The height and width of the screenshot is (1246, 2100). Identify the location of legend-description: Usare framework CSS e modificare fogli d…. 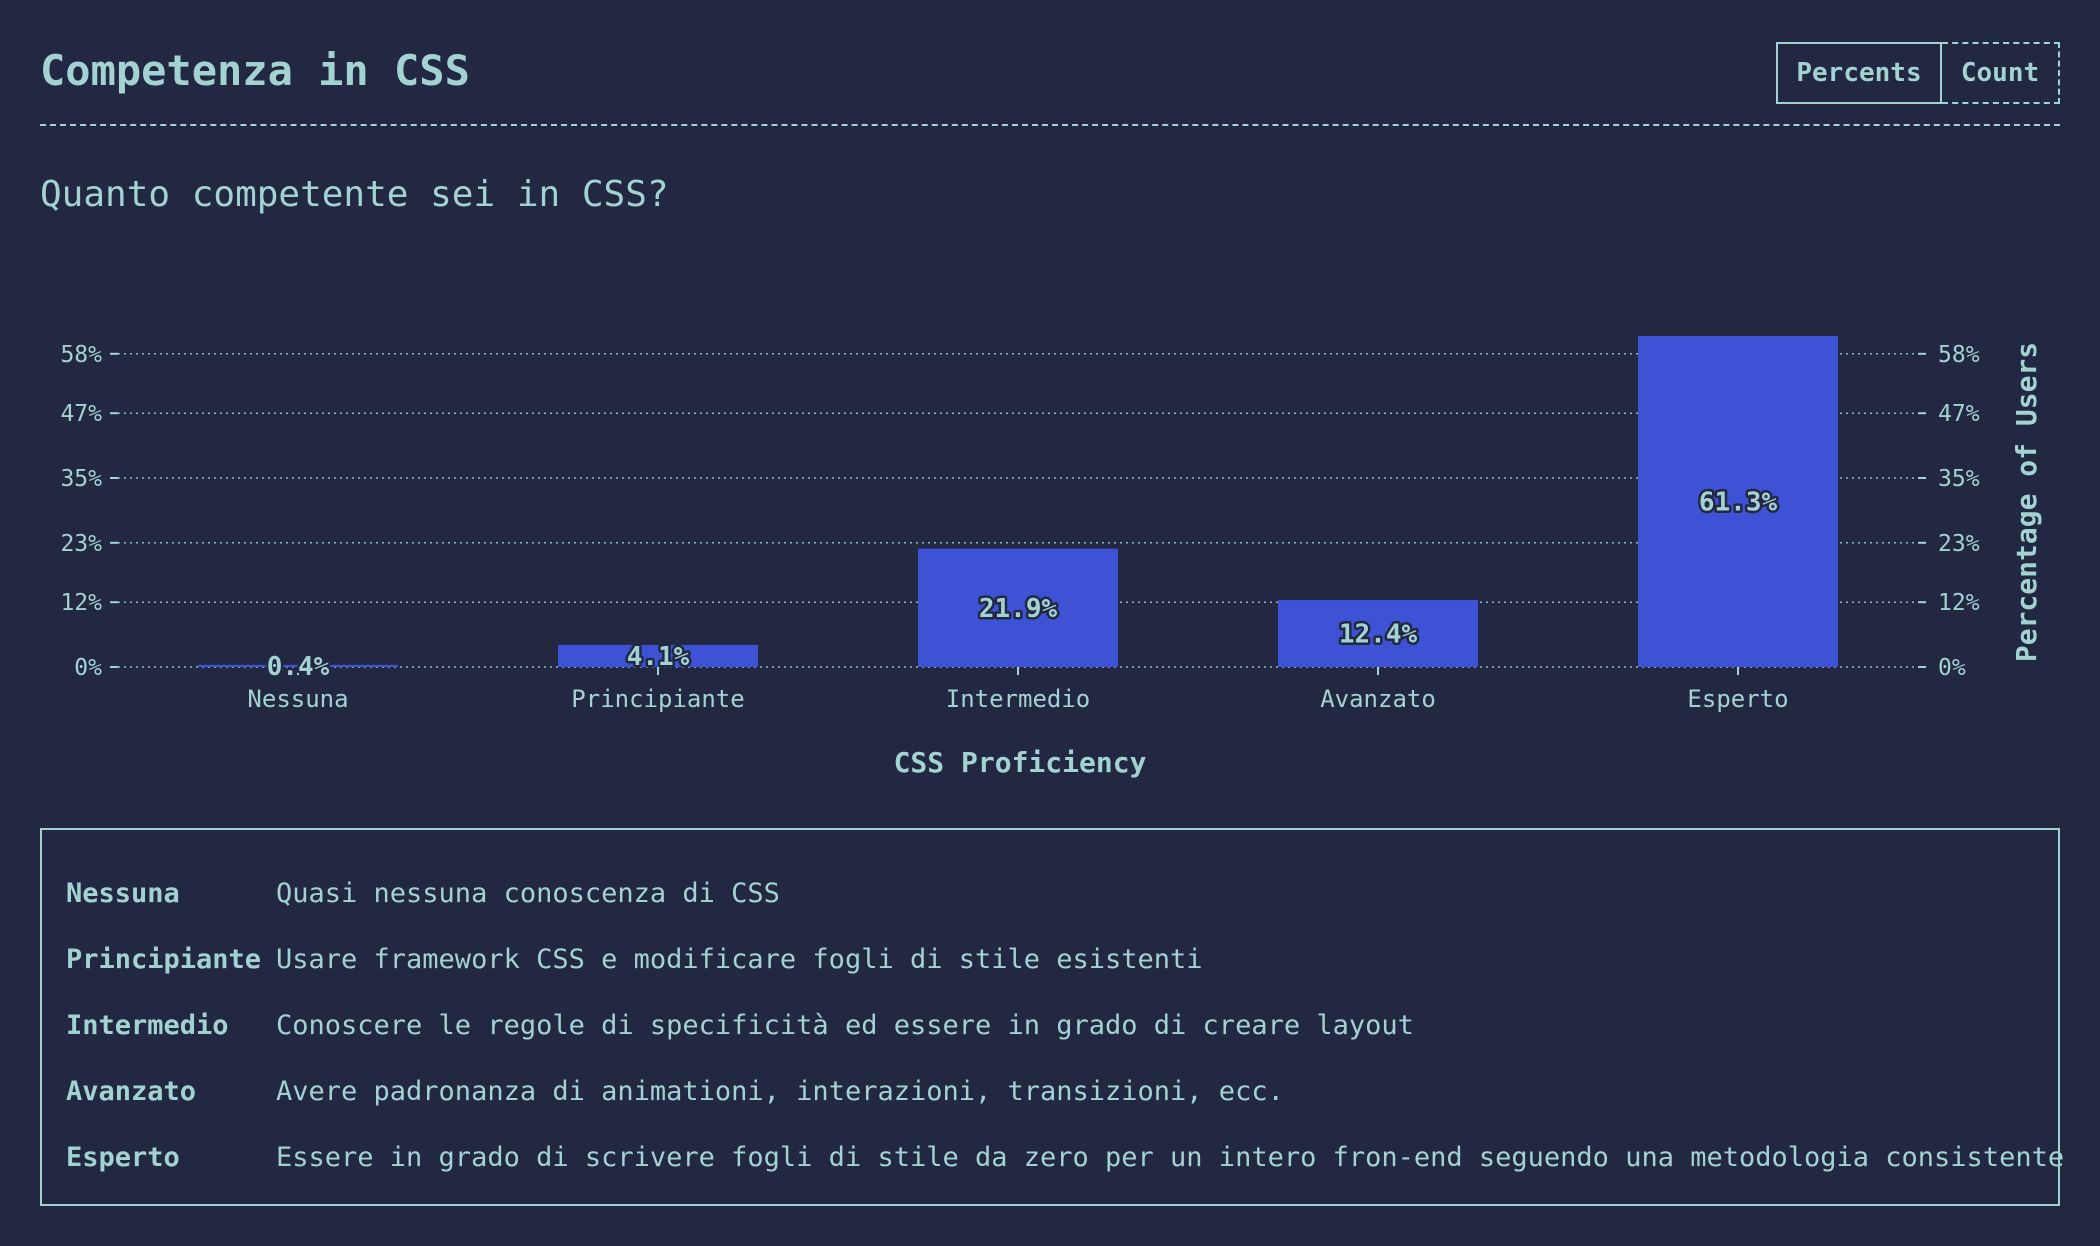
(739, 959).